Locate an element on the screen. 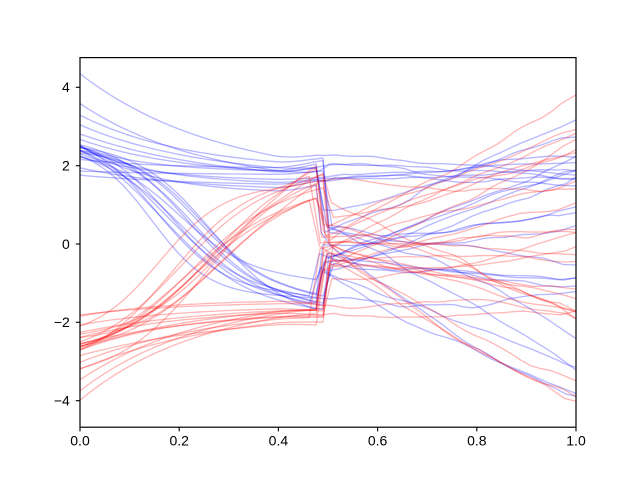 This screenshot has width=640, height=480. svg-text: 0.2 is located at coordinates (179, 441).